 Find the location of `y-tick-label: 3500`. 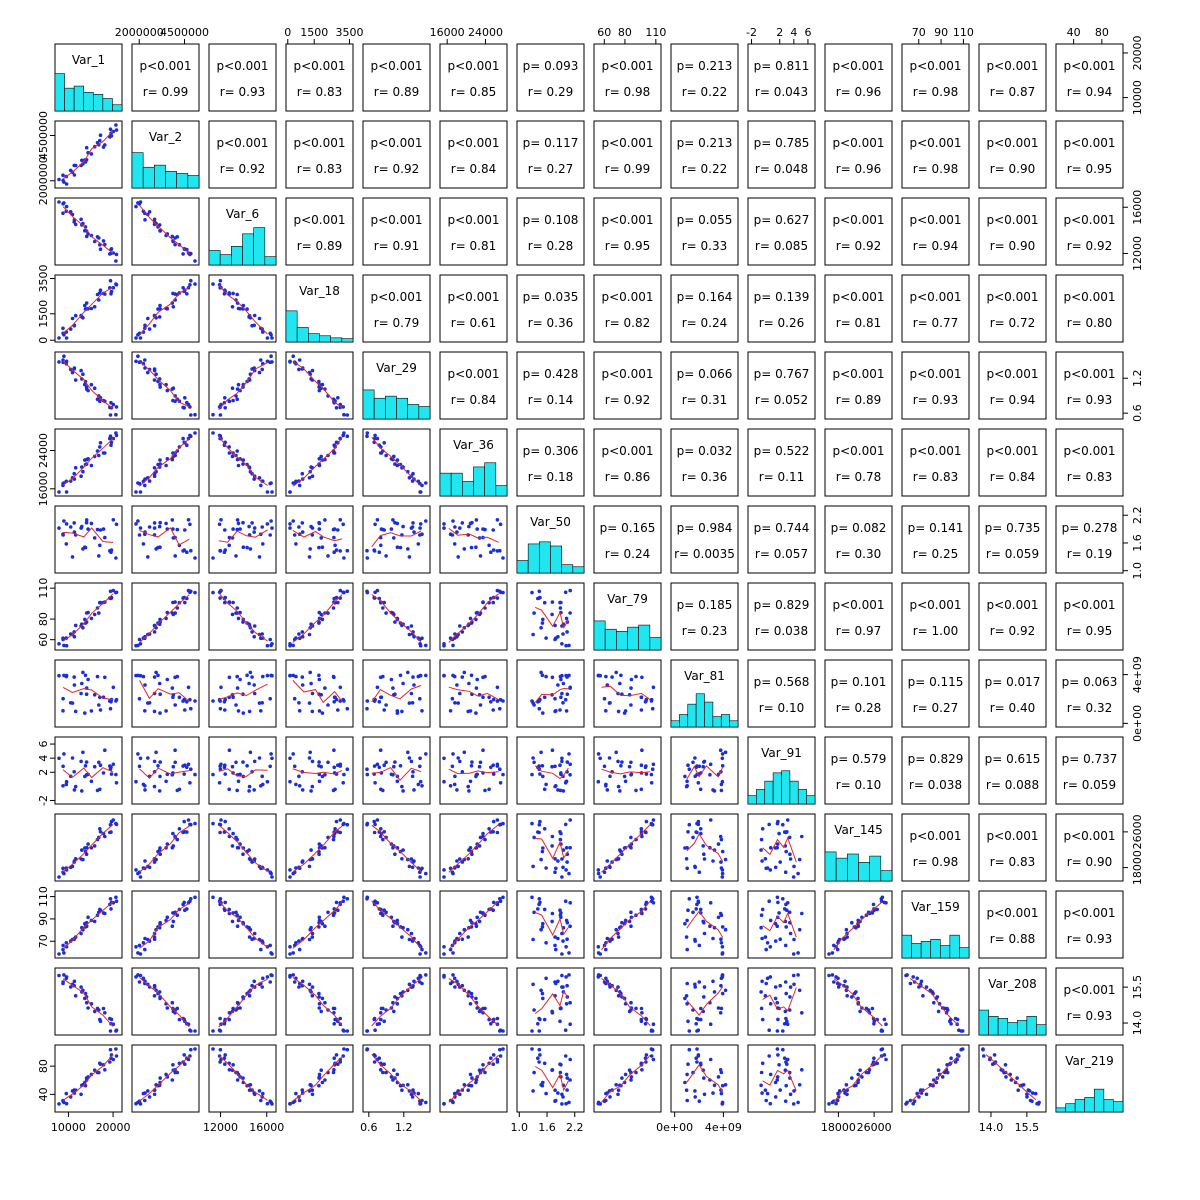

y-tick-label: 3500 is located at coordinates (43, 279).